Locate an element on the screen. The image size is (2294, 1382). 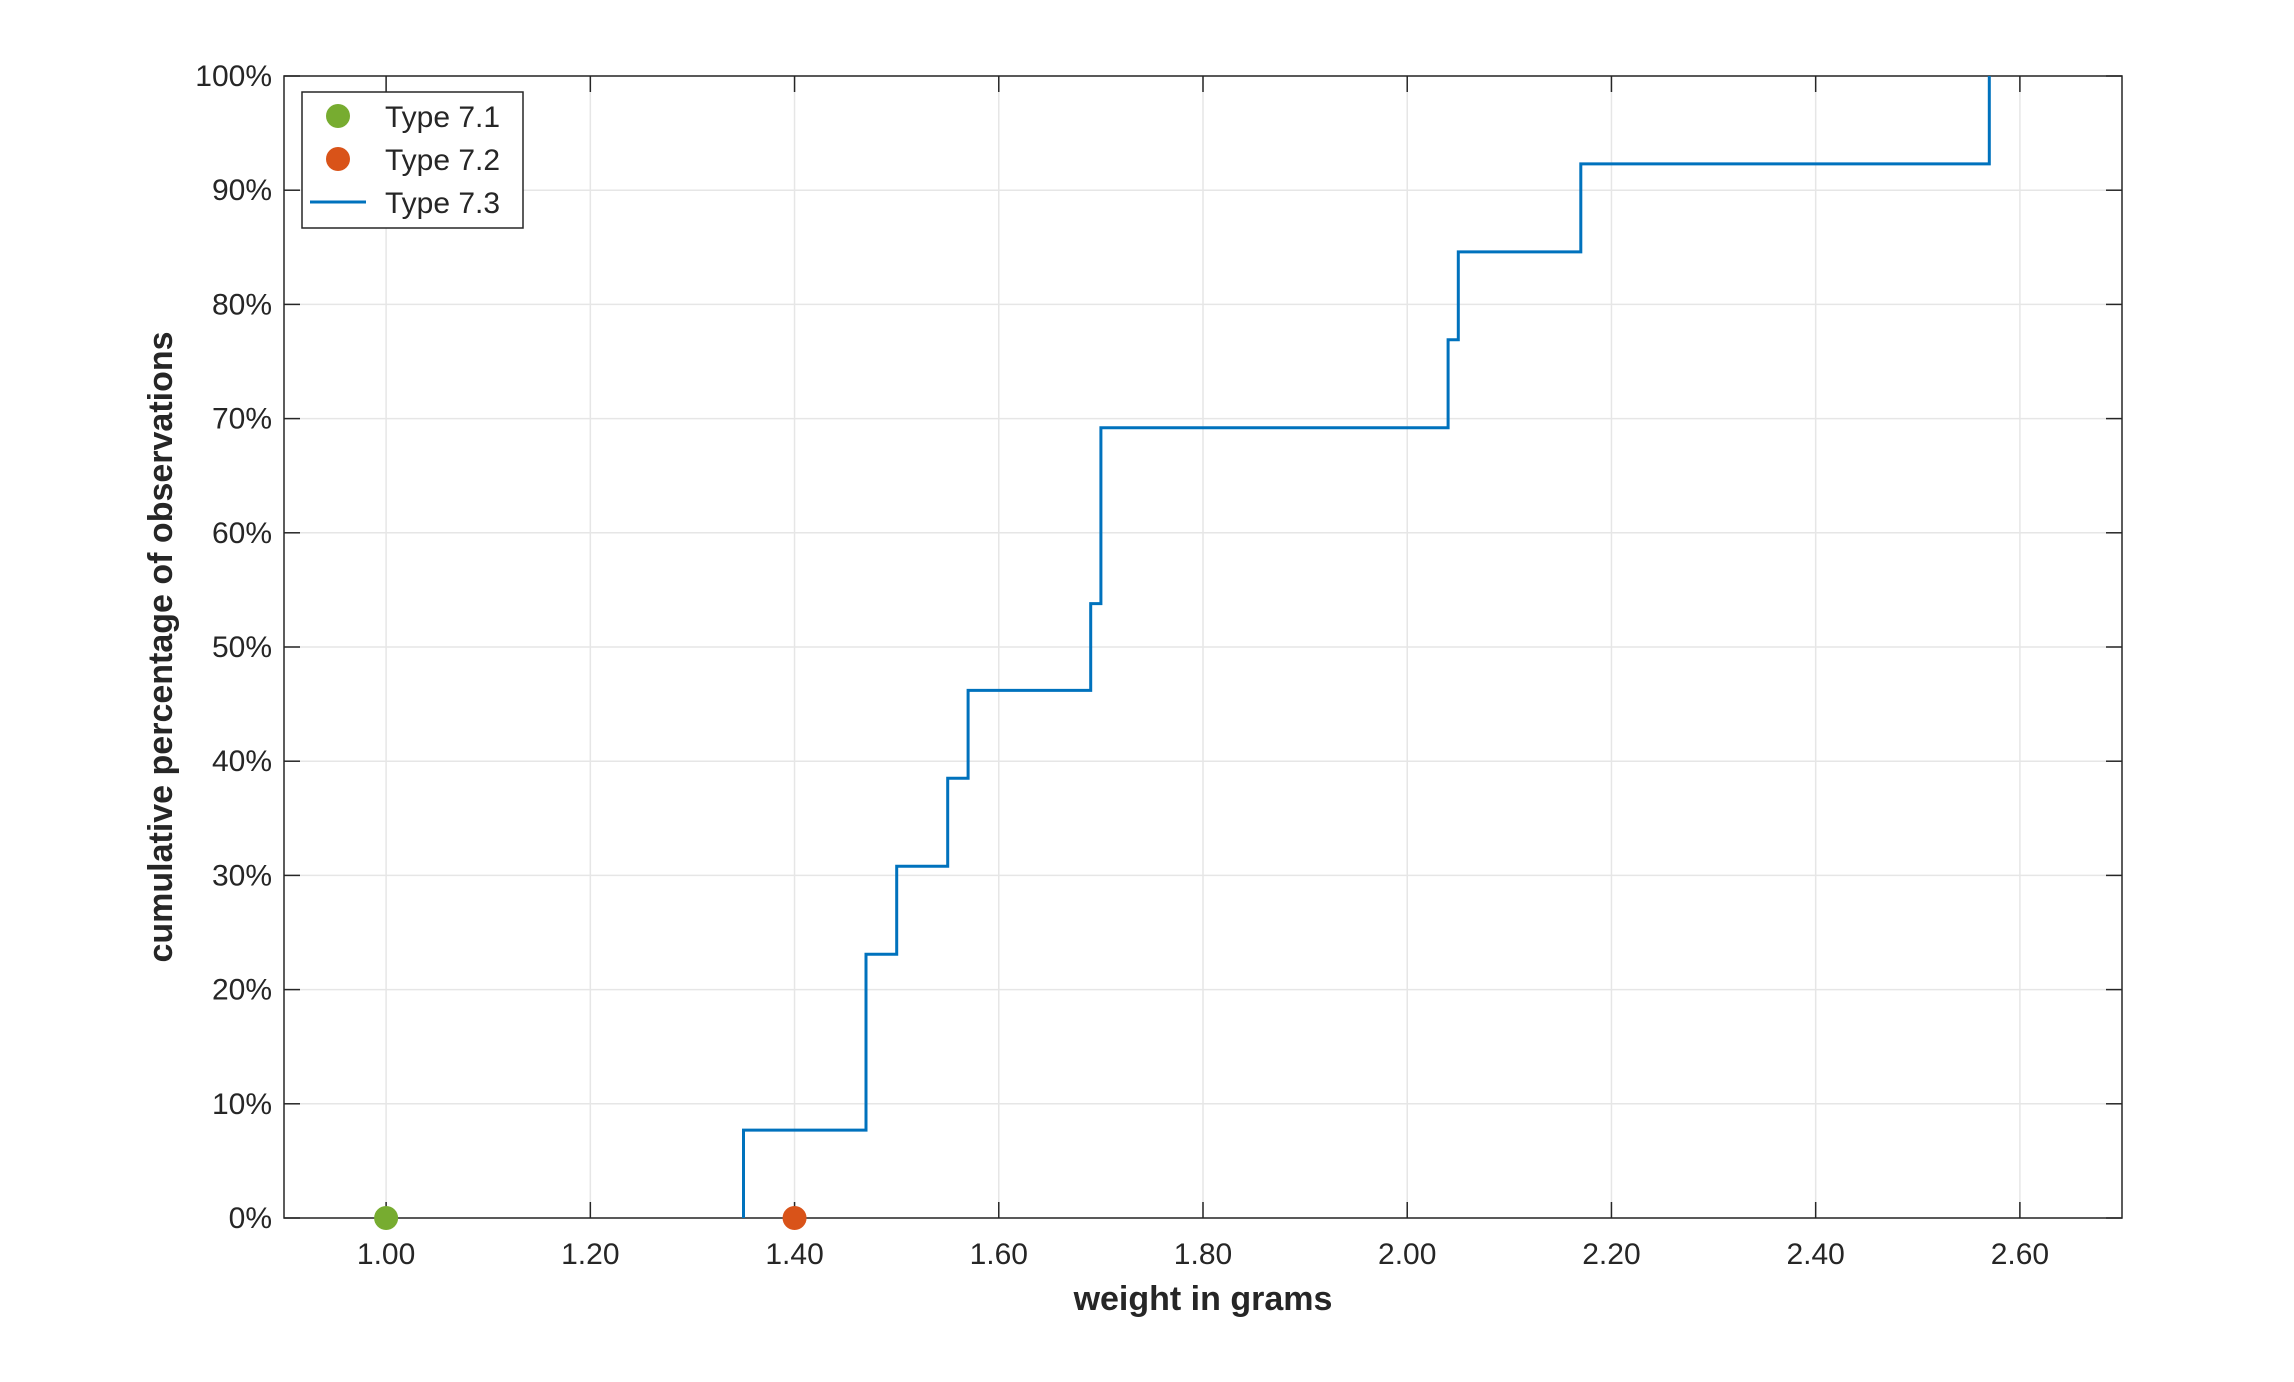
x-tick-label: 1.60 is located at coordinates (999, 1254).